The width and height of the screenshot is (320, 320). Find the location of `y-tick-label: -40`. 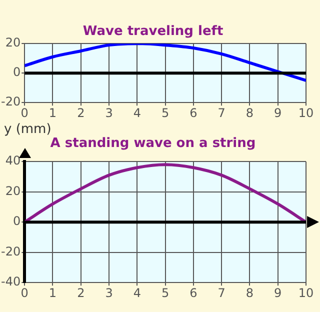

y-tick-label: -40 is located at coordinates (10, 281).